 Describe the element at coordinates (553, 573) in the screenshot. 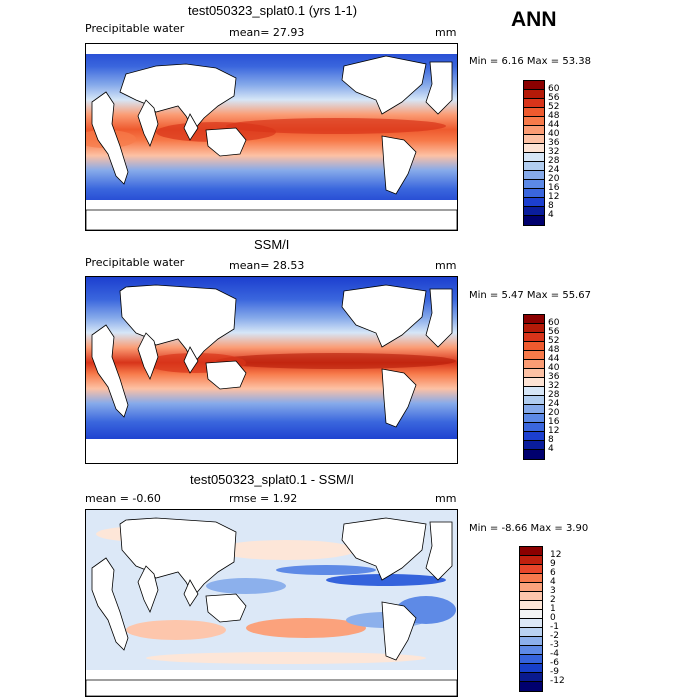

I see `colorbar-label: 6` at that location.